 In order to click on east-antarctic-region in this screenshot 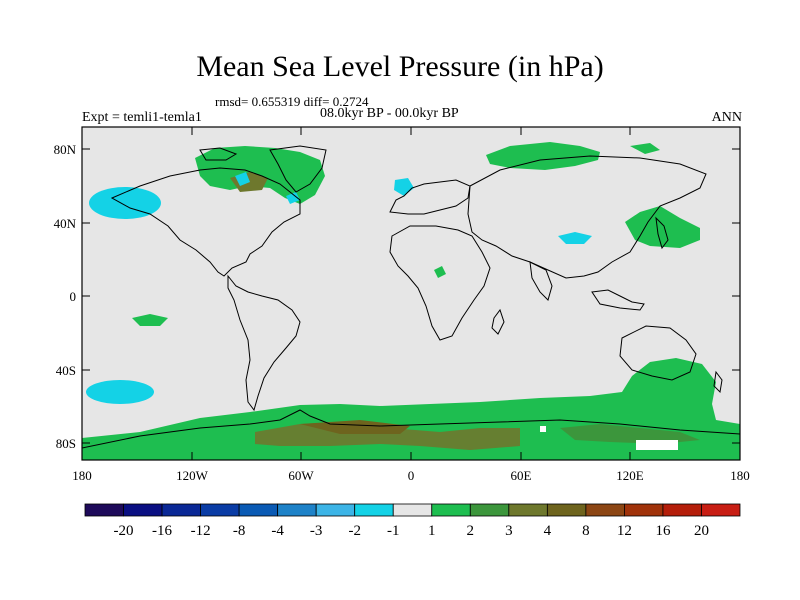, I will do `click(630, 434)`.